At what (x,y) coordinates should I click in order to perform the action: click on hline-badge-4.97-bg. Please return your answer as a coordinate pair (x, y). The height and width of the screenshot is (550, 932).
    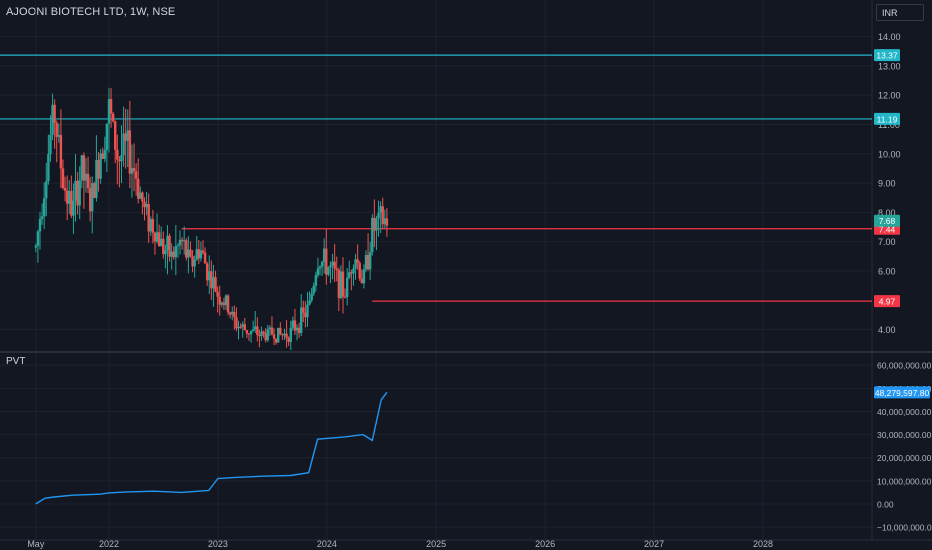
    Looking at the image, I should click on (887, 301).